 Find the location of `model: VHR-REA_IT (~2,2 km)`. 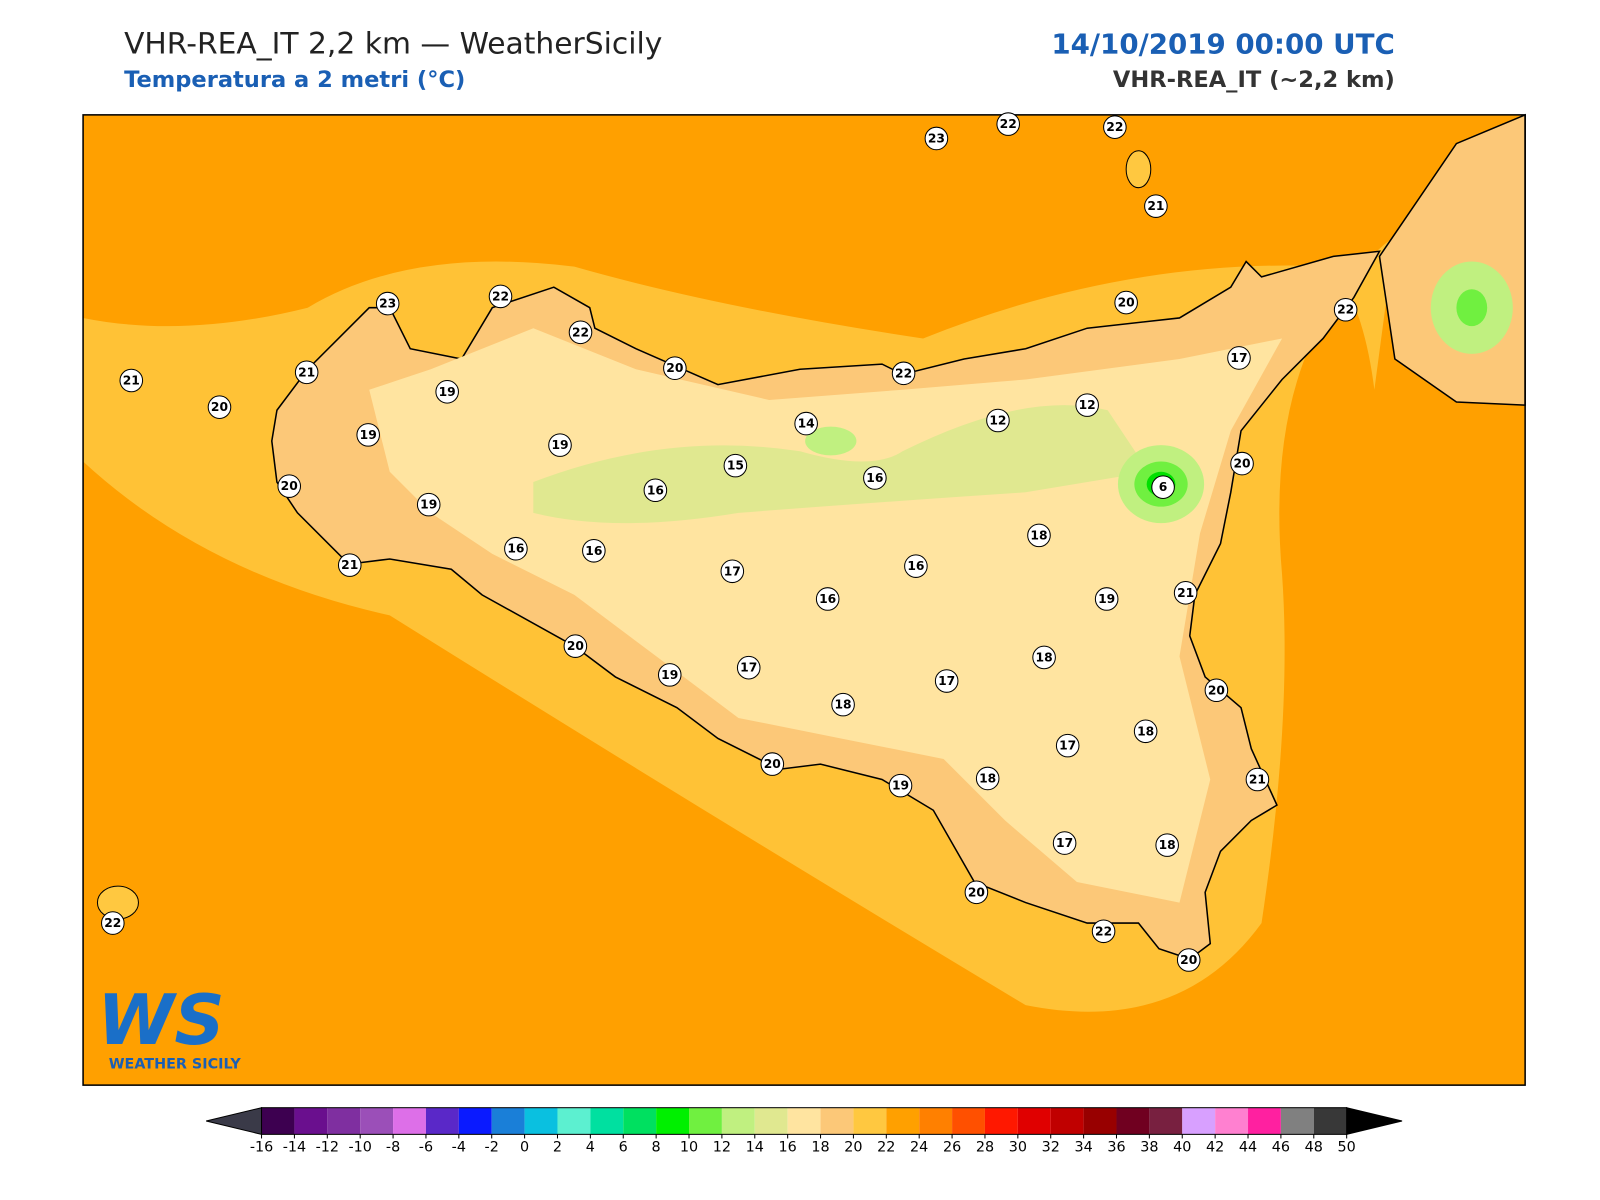

model: VHR-REA_IT (~2,2 km) is located at coordinates (1254, 80).